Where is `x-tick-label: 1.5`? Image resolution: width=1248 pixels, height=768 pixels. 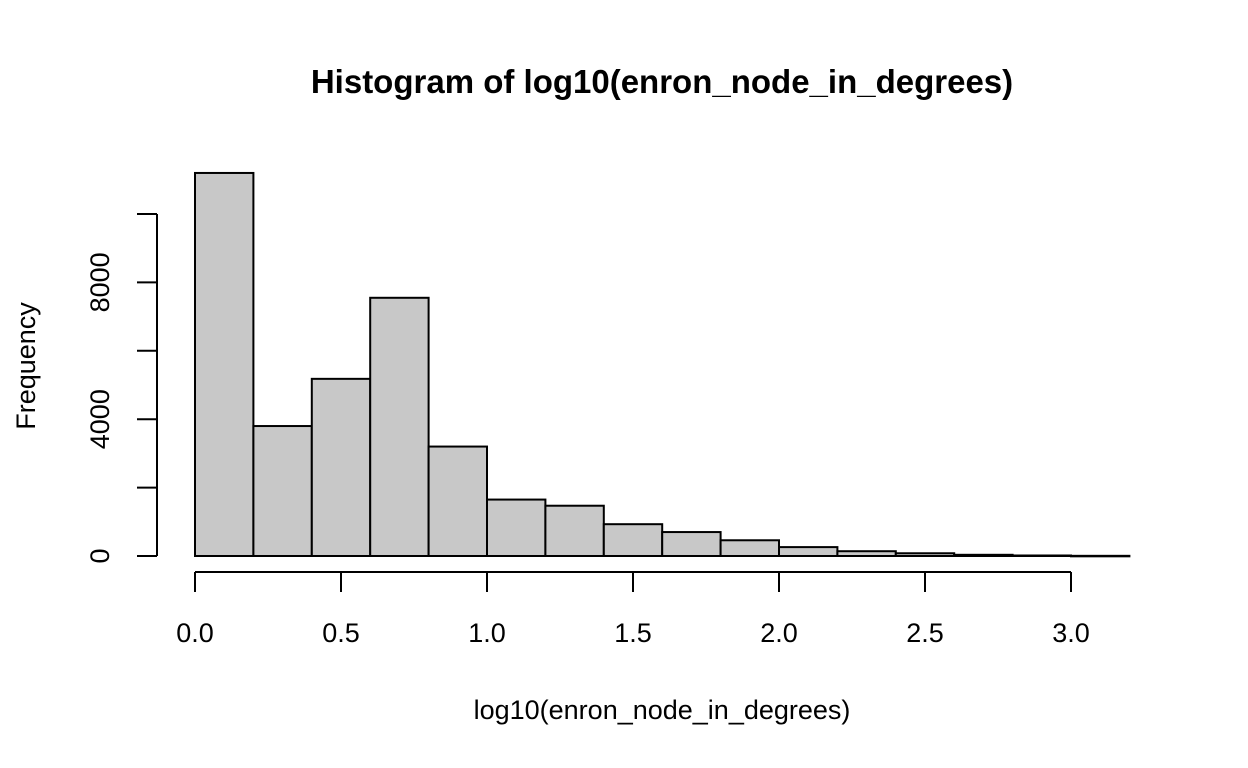 x-tick-label: 1.5 is located at coordinates (633, 633).